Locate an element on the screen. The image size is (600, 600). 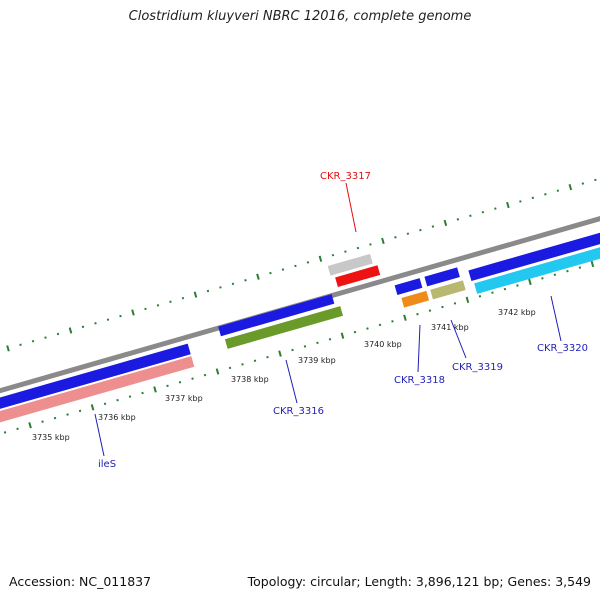
gene-feature-ckr3320 is located at coordinates (537, 266).